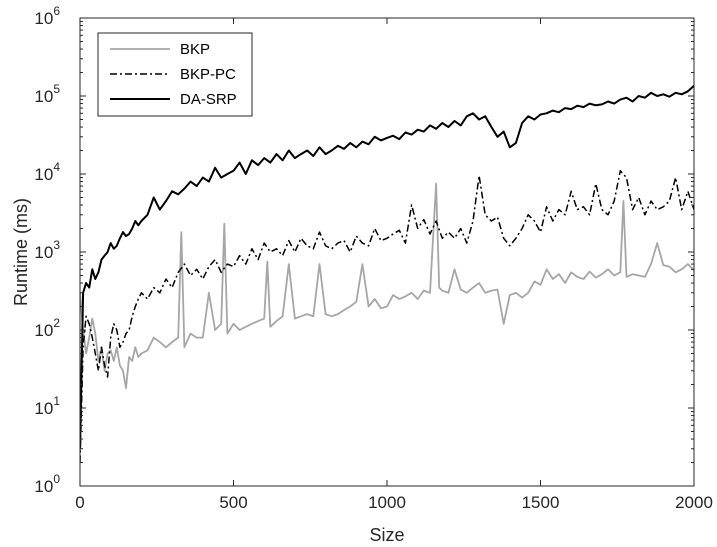 The height and width of the screenshot is (547, 717). Describe the element at coordinates (79, 502) in the screenshot. I see `x-tick-label: 0` at that location.